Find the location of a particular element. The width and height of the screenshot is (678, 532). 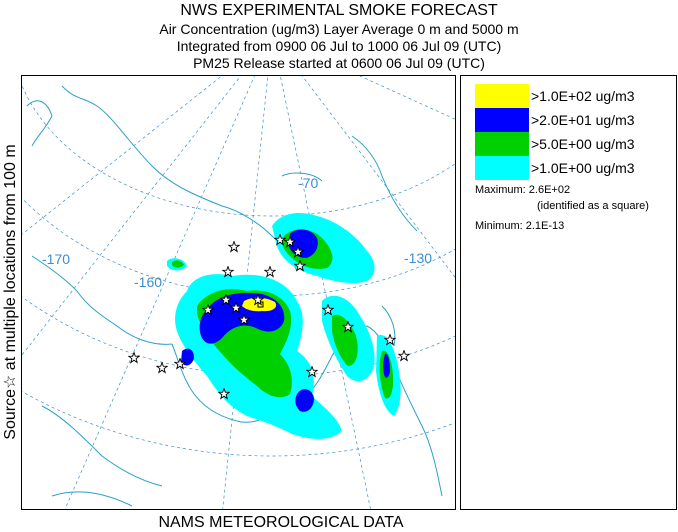

legend-label: >2.0E+01 ug/m3 is located at coordinates (583, 120).